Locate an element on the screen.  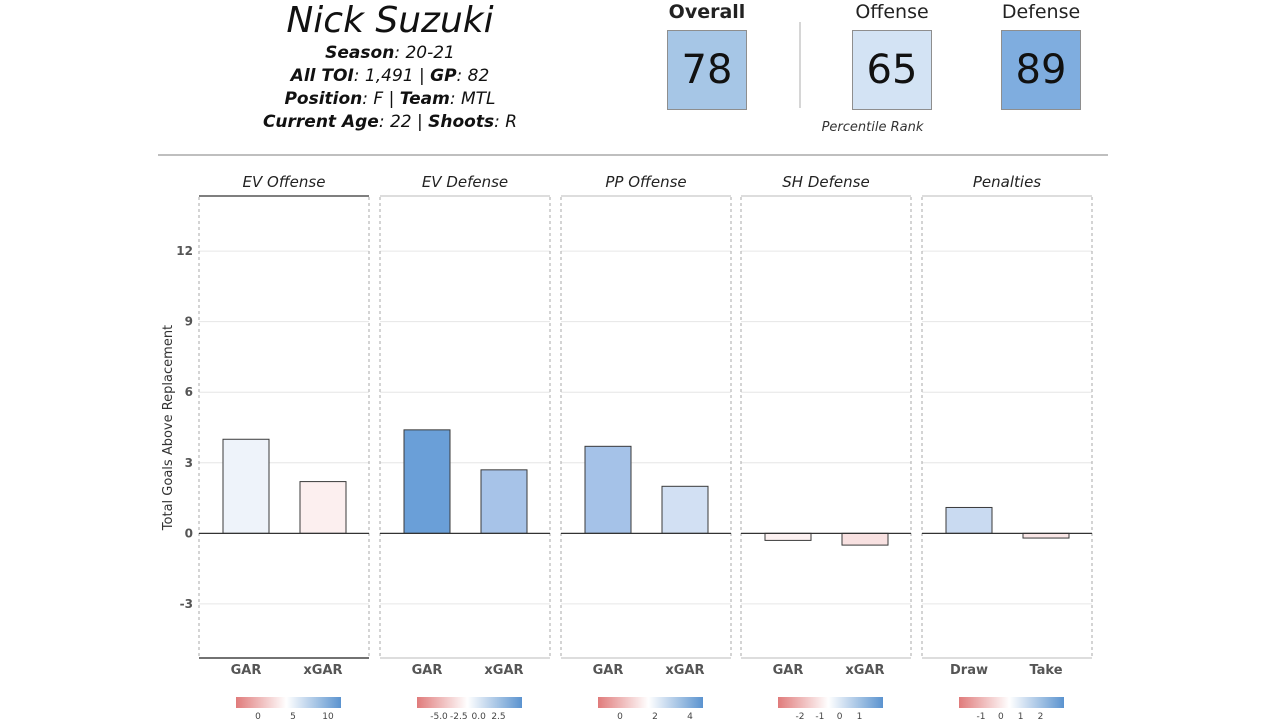
season-label: Season is located at coordinates (360, 53).